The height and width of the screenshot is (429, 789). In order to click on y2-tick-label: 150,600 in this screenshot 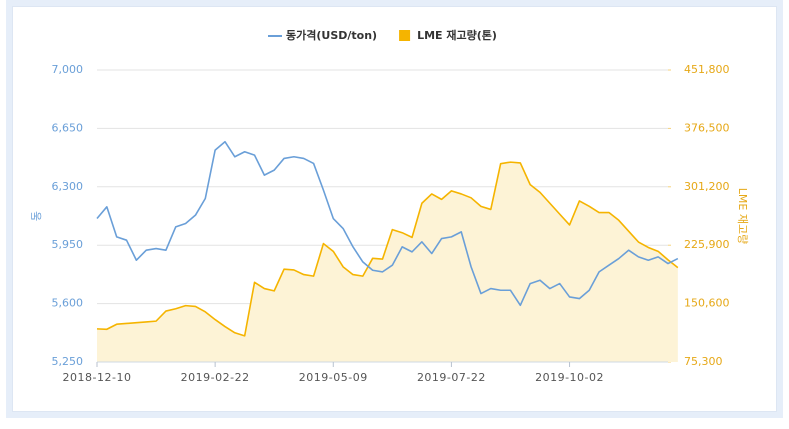, I will do `click(707, 303)`.